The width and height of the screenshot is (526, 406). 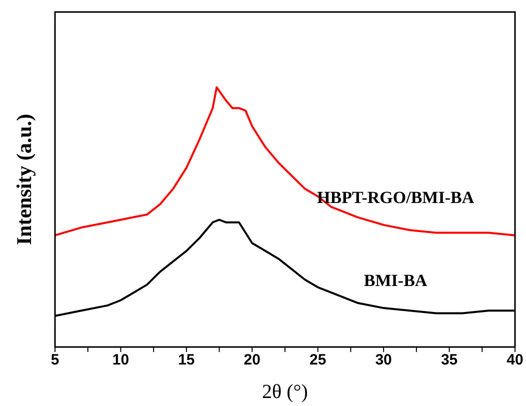 I want to click on y-axis-title: Intensity (a.u.), so click(x=24, y=180).